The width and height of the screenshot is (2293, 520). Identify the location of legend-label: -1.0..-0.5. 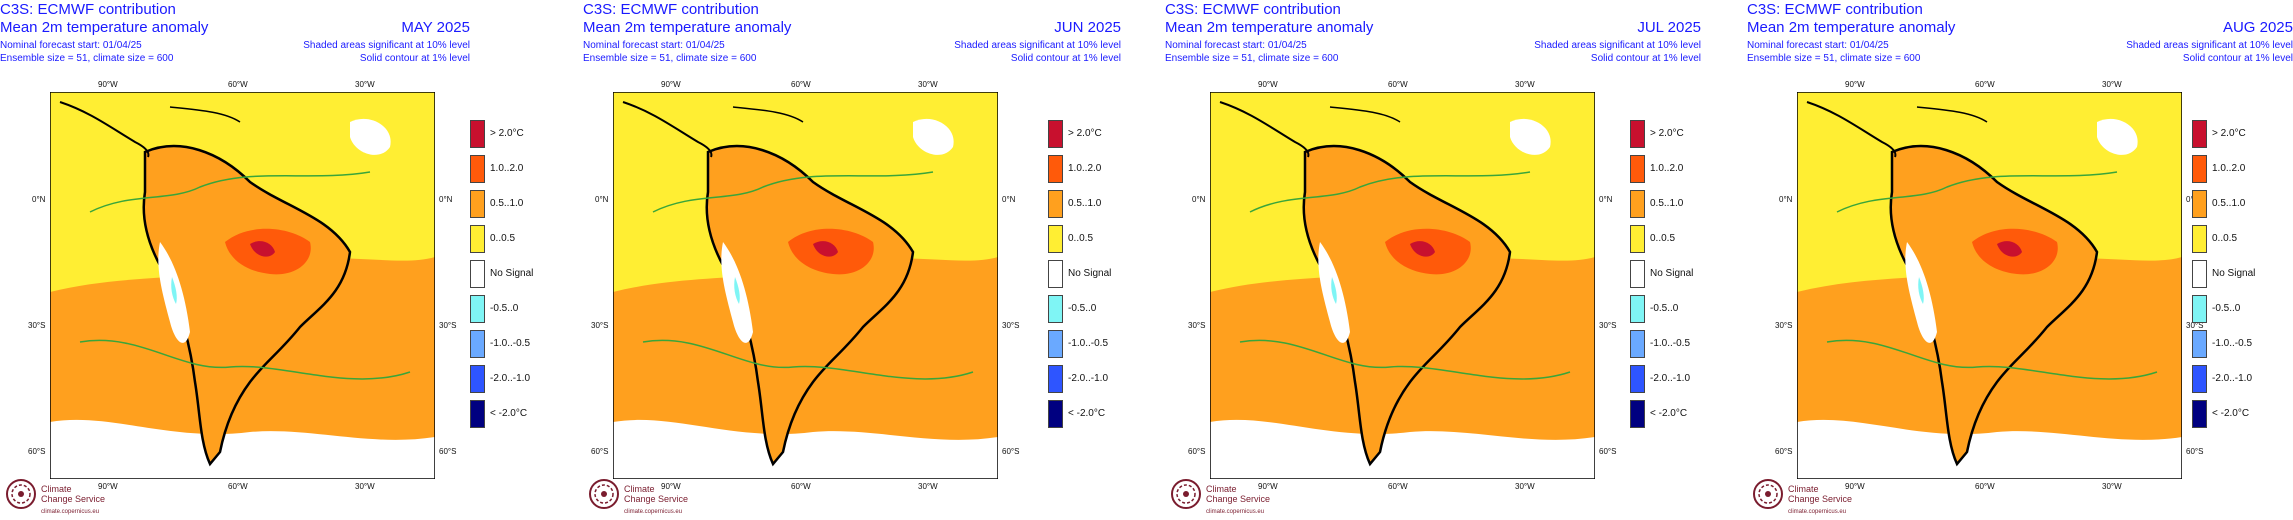
(1088, 343).